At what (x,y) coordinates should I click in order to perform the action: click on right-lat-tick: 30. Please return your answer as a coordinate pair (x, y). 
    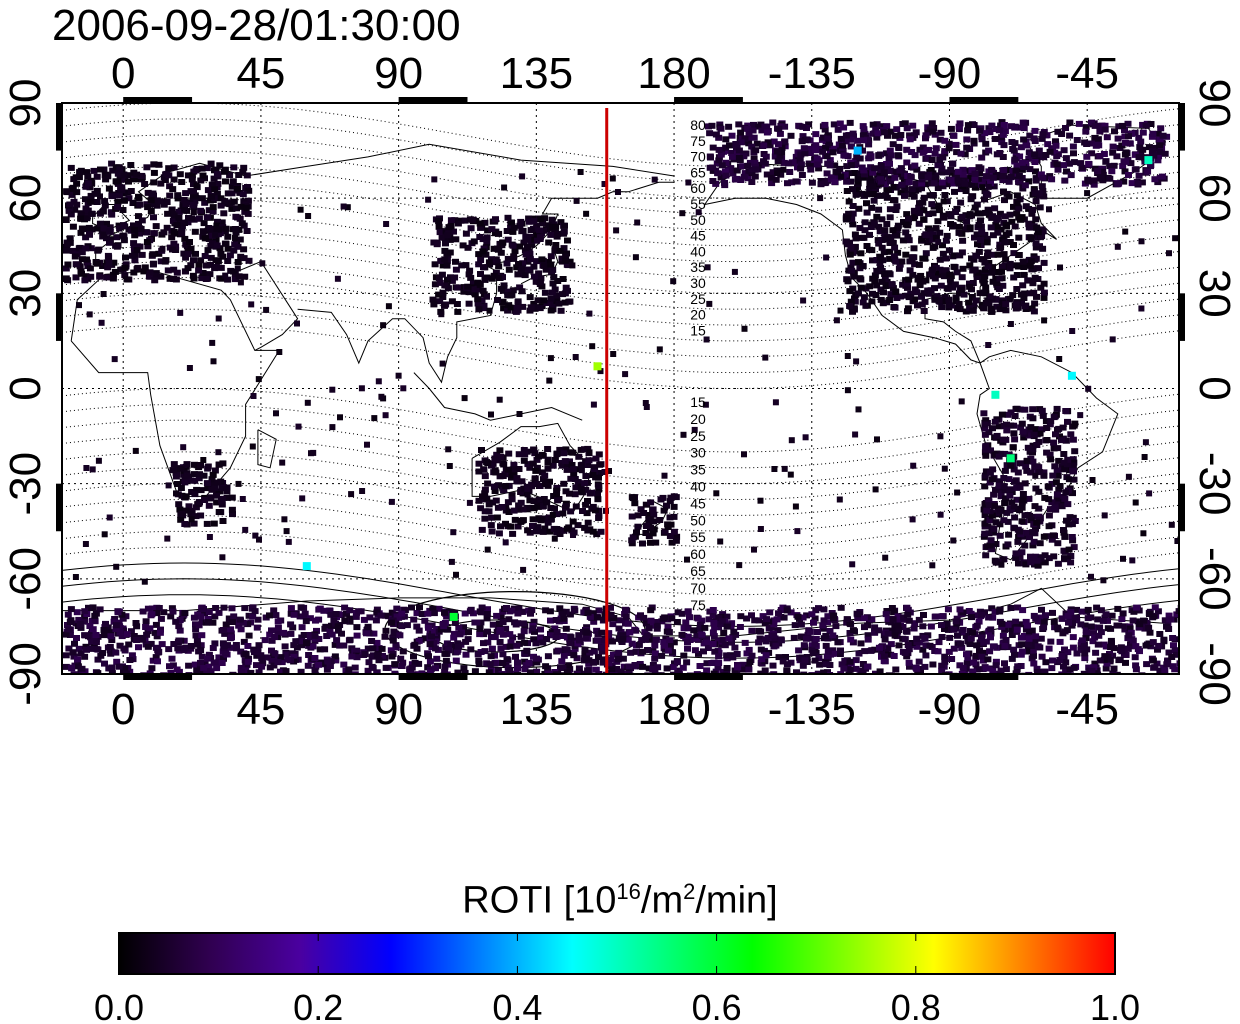
    Looking at the image, I should click on (1214, 293).